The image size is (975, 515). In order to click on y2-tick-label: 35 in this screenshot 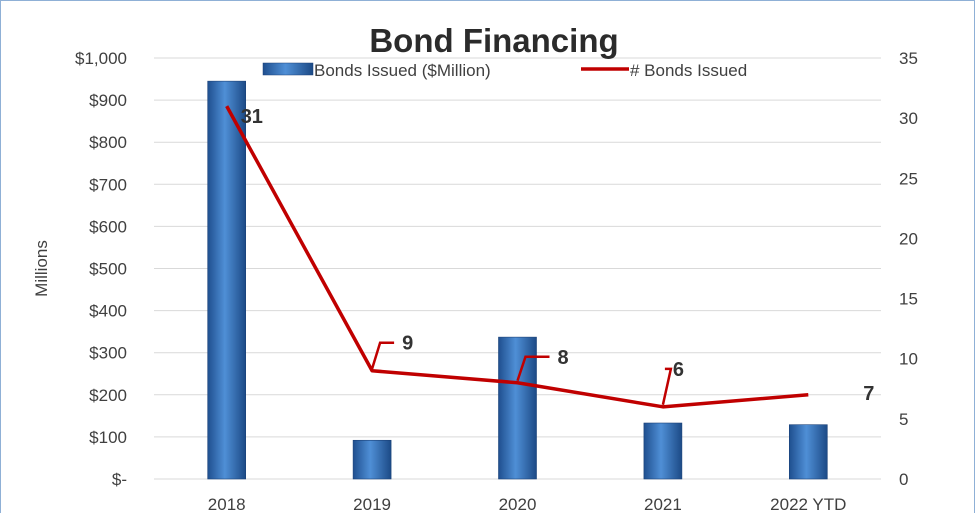, I will do `click(908, 58)`.